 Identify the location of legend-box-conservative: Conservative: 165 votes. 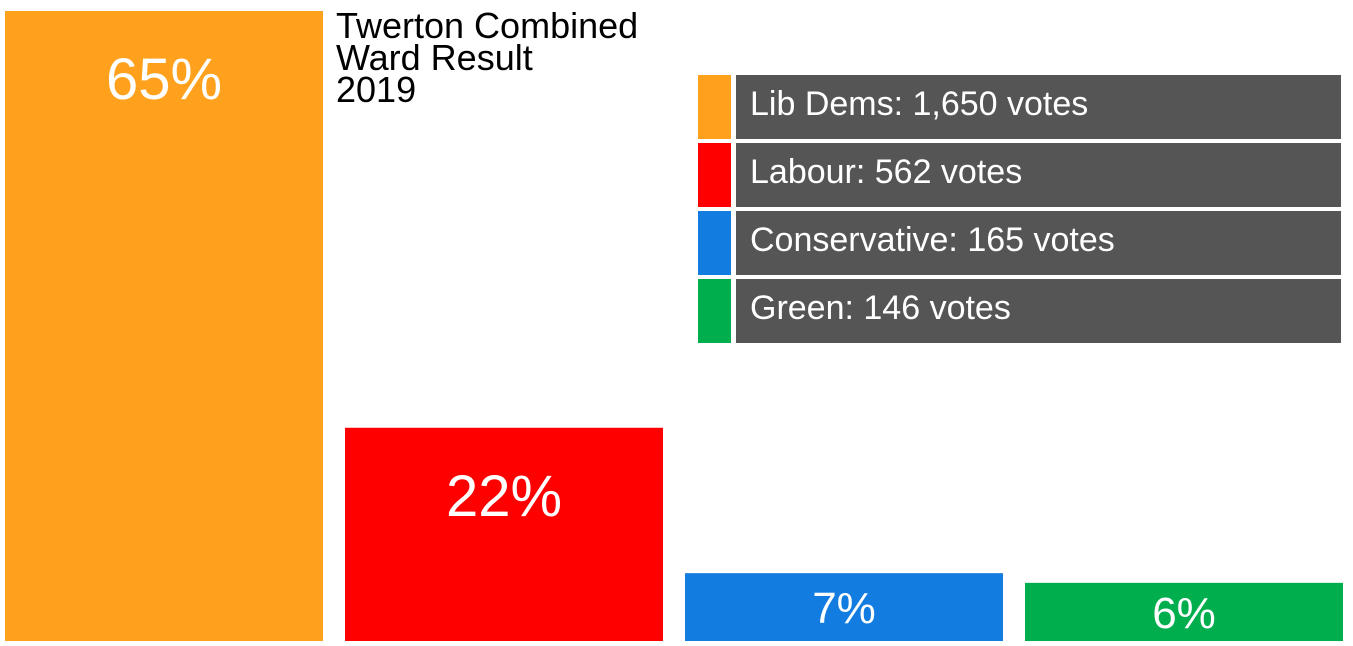
(1038, 243).